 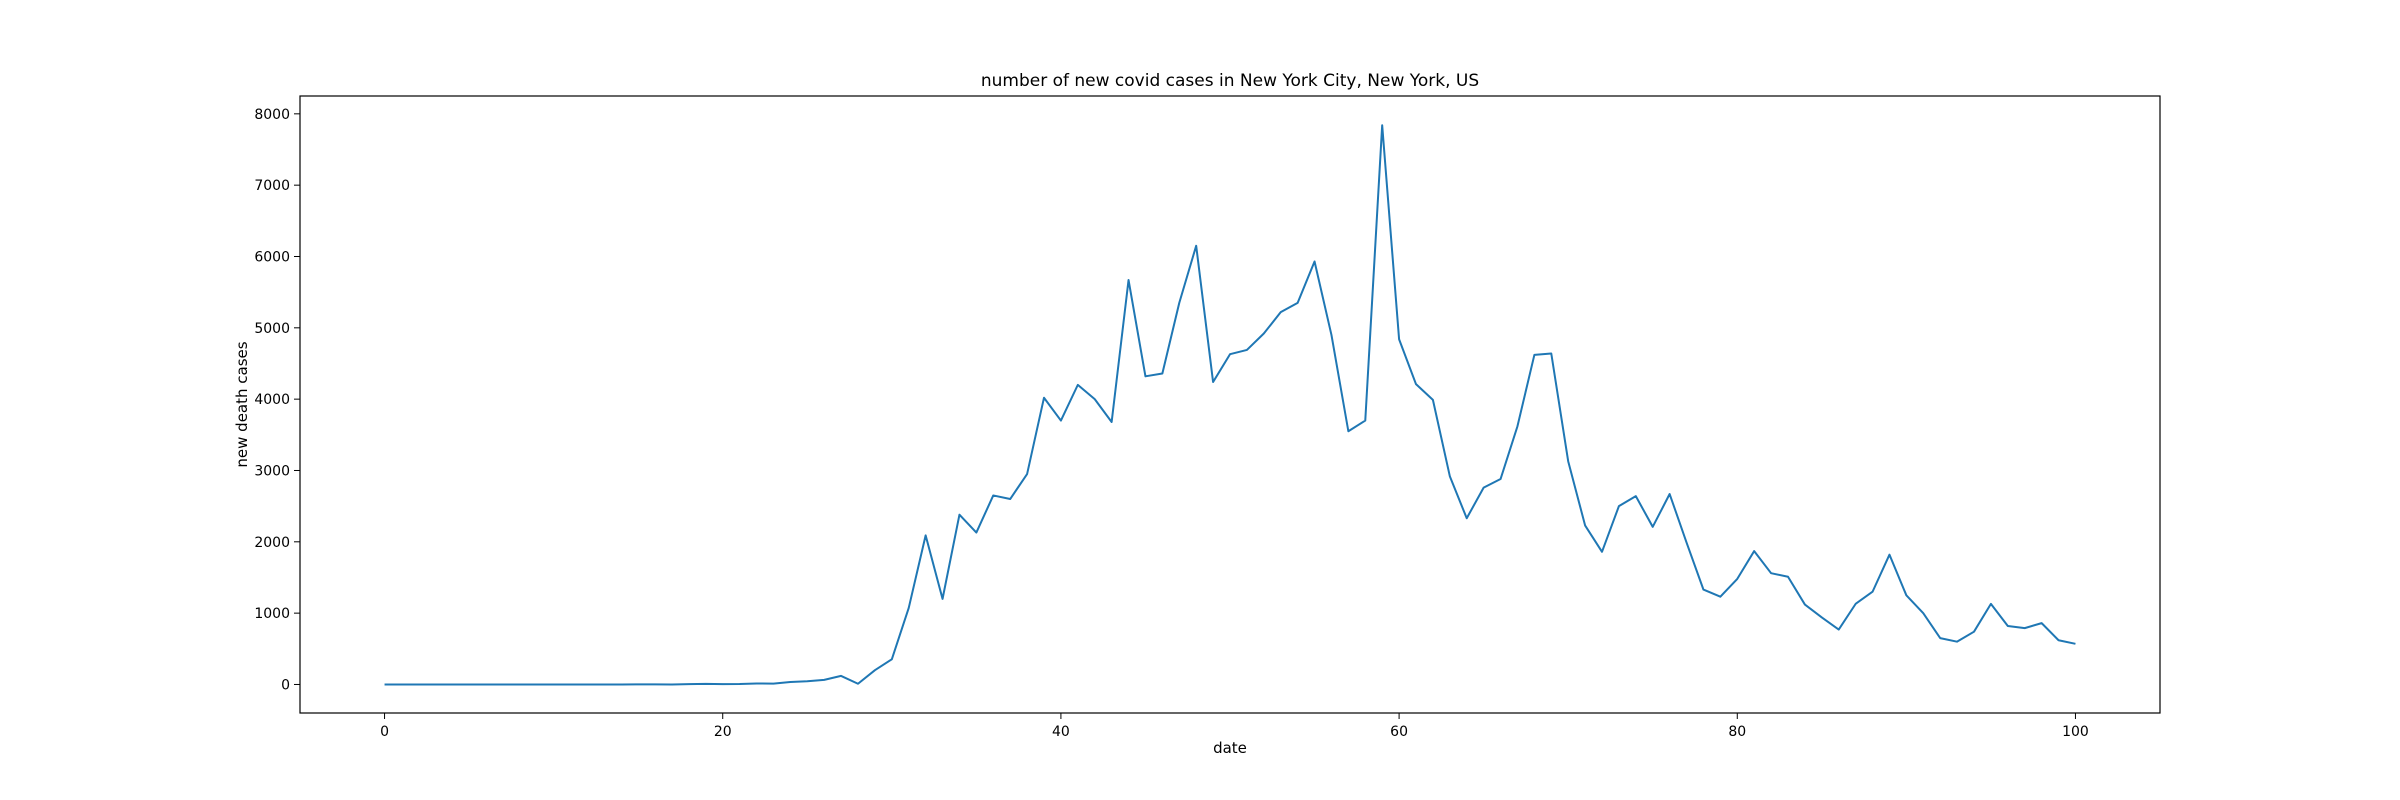 I want to click on y-tick-label: 5000, so click(x=272, y=329).